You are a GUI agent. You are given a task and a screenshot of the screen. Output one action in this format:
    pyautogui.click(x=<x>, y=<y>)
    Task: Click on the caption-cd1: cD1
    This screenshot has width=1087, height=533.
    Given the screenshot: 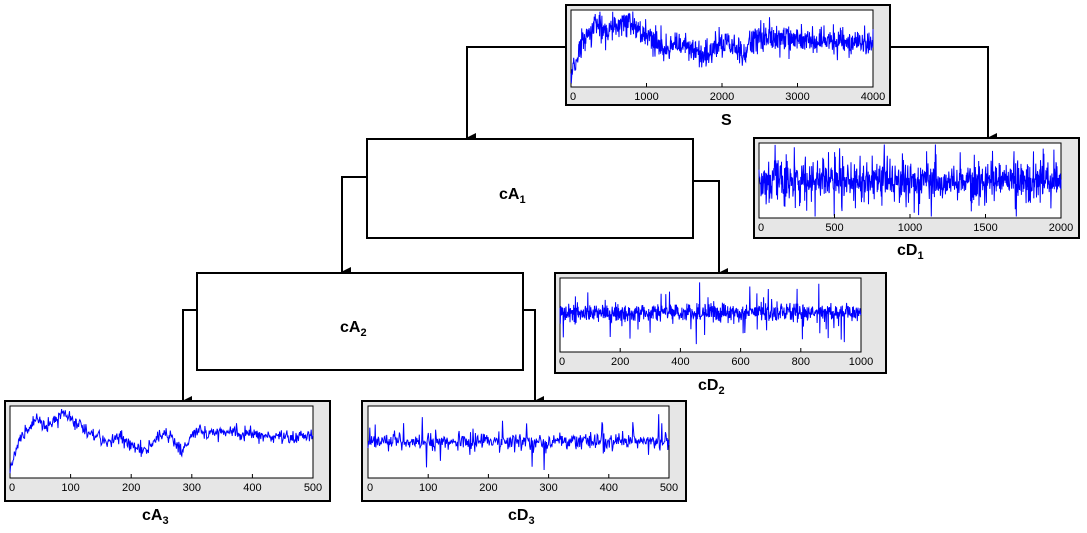 What is the action you would take?
    pyautogui.click(x=910, y=252)
    